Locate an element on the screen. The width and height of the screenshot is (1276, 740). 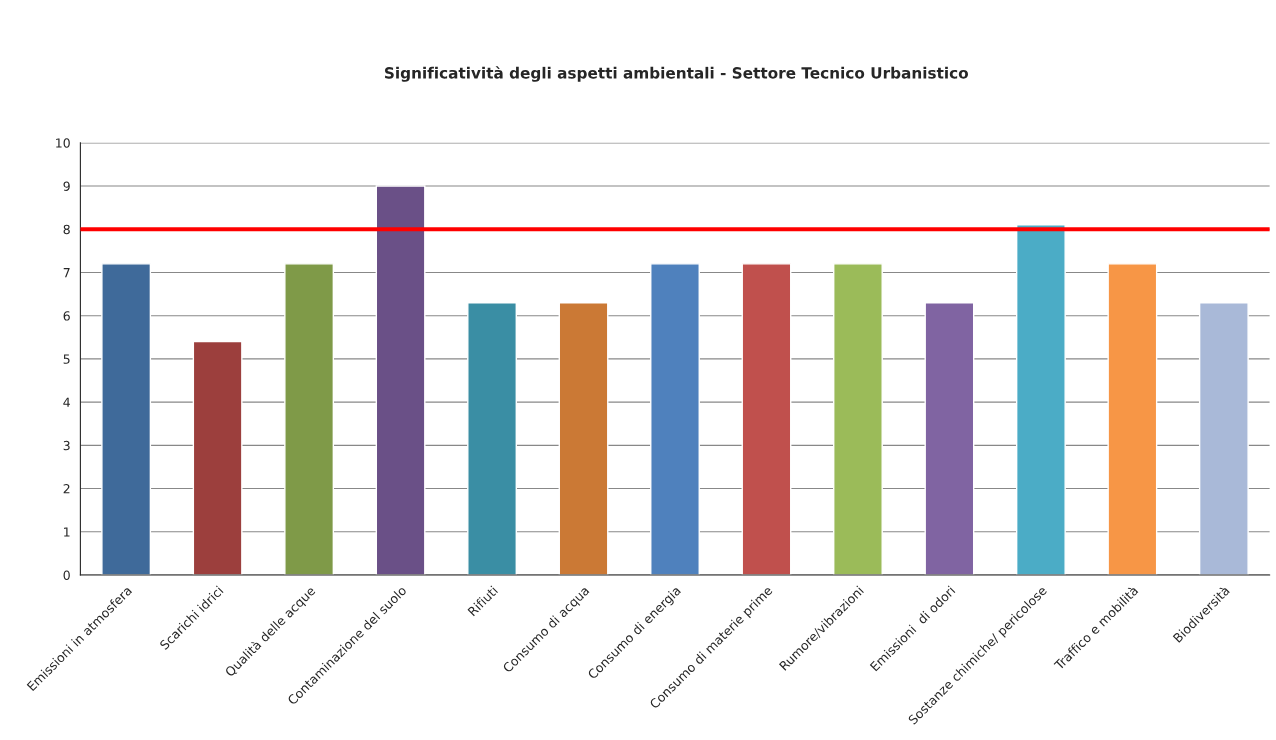
y-tick-label: 1 is located at coordinates (67, 532).